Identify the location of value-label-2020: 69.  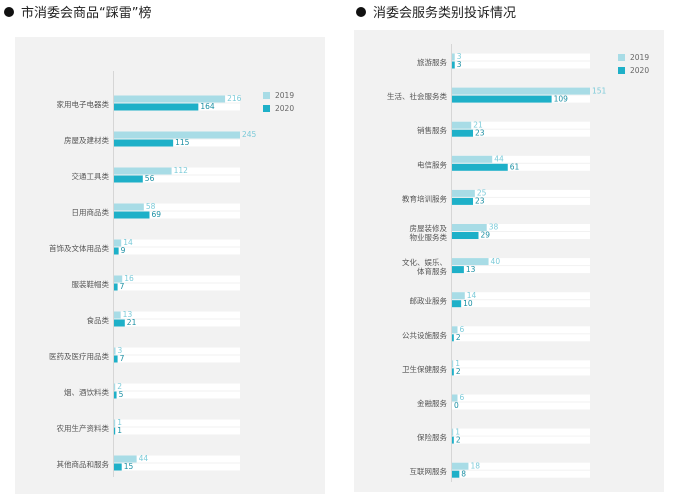
(156, 214).